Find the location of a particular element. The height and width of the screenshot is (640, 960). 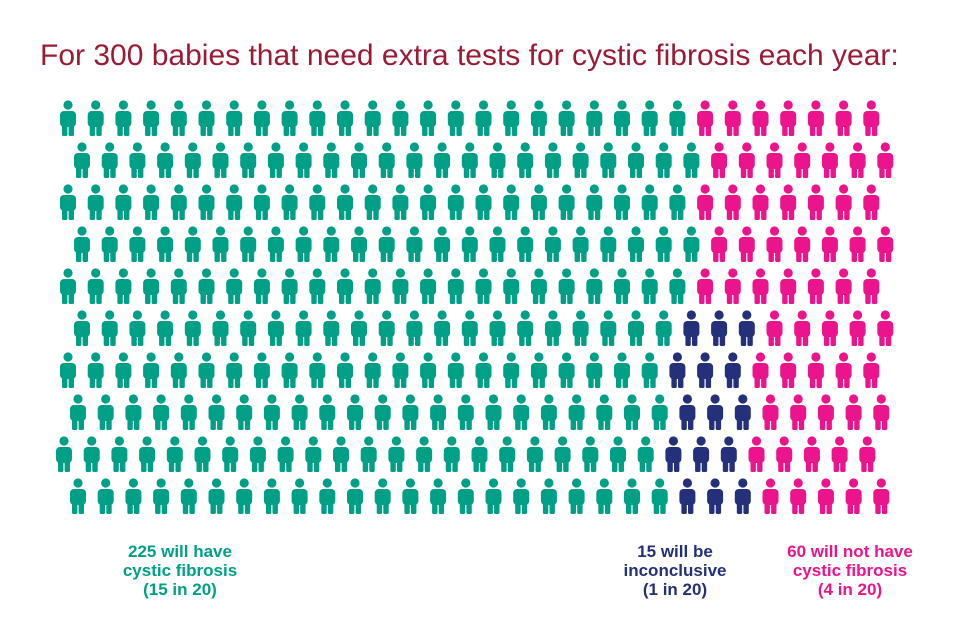

legend-not-line2: cystic fibrosis is located at coordinates (850, 570).